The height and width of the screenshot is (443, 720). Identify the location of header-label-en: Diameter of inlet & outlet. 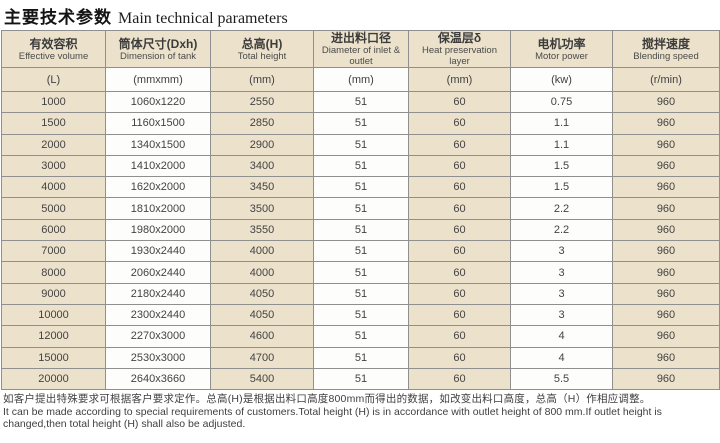
(361, 56).